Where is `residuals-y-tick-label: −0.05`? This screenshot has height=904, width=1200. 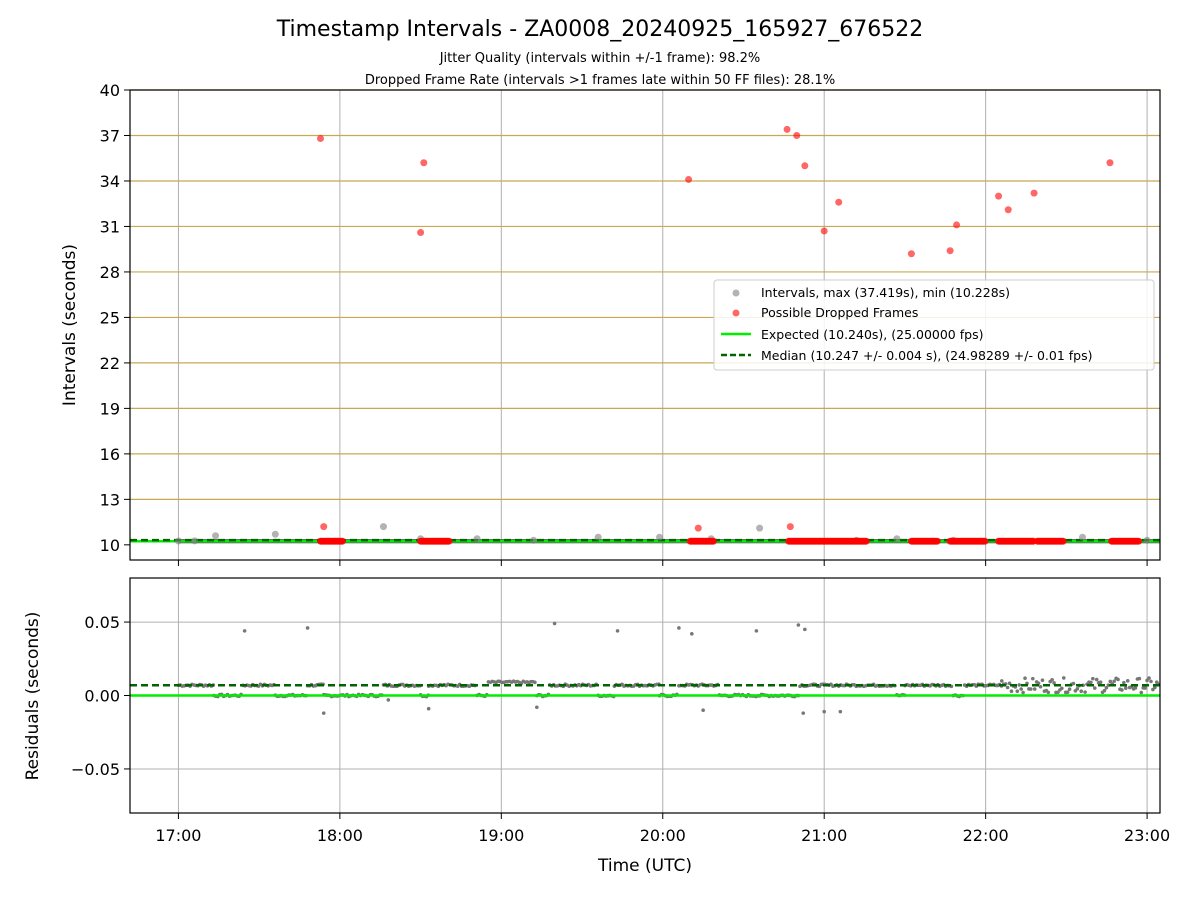
residuals-y-tick-label: −0.05 is located at coordinates (95, 769).